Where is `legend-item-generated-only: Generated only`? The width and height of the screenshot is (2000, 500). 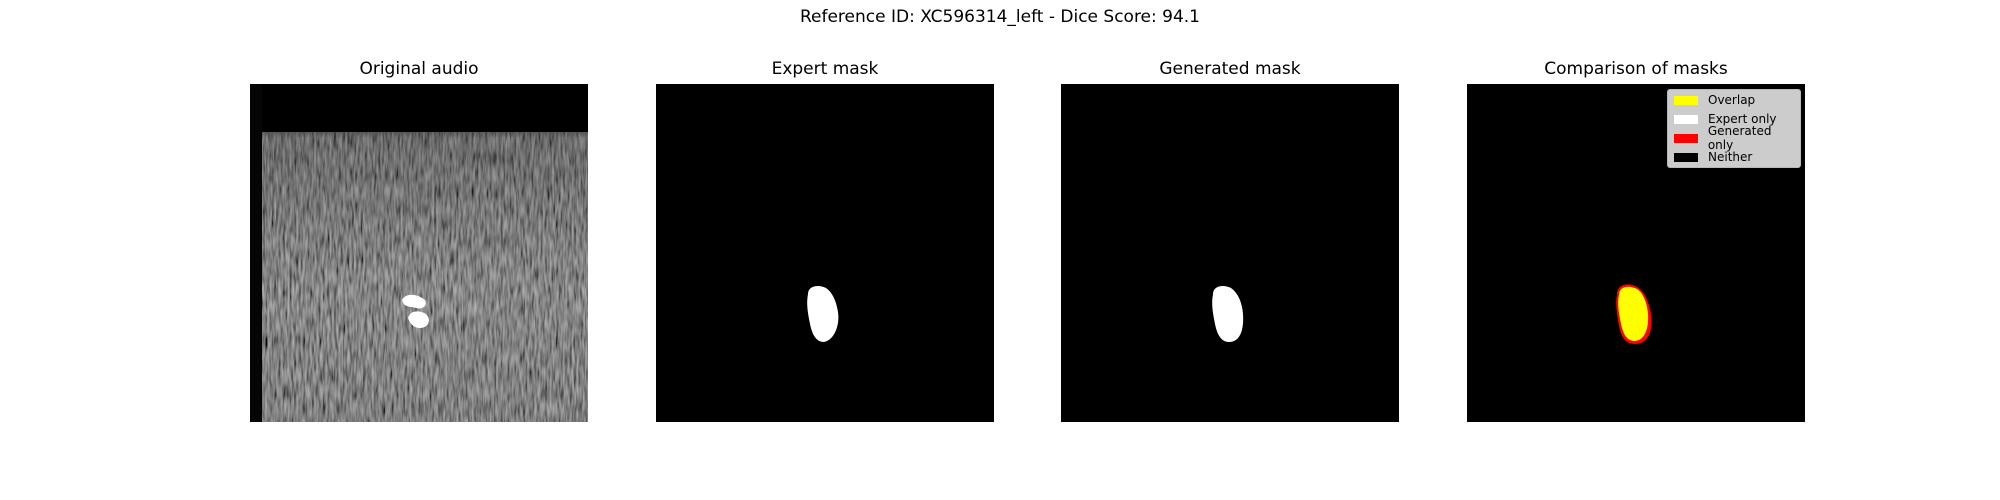 legend-item-generated-only: Generated only is located at coordinates (1737, 138).